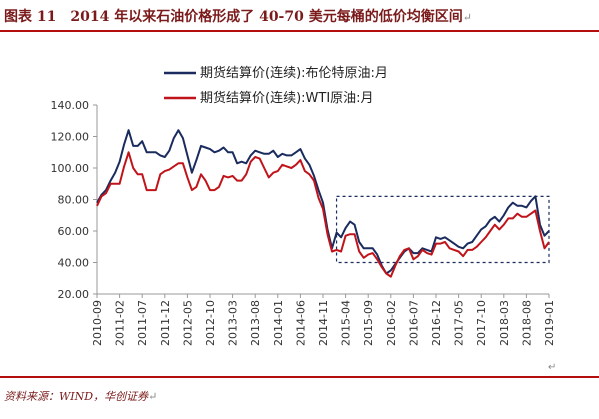  What do you see at coordinates (300, 323) in the screenshot?
I see `x-tick-label: 2014-06` at bounding box center [300, 323].